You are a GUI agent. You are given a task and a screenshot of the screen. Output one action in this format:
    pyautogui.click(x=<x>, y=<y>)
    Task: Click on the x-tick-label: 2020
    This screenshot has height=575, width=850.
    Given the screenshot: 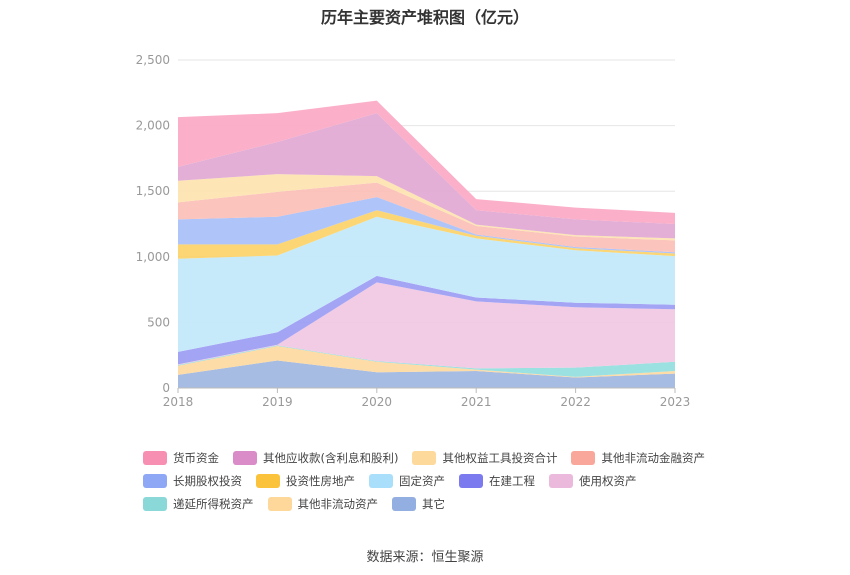 What is the action you would take?
    pyautogui.click(x=377, y=402)
    